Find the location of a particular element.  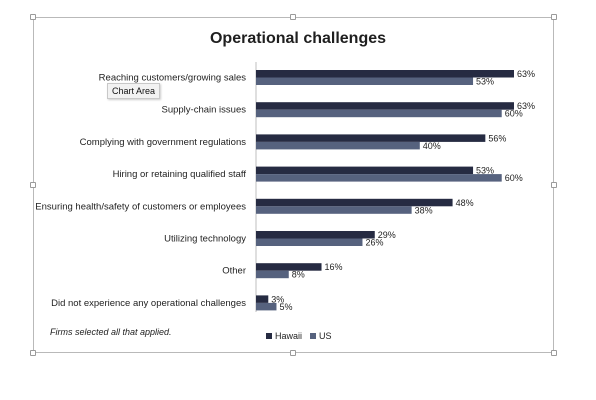

data-label-hawaii: 16% is located at coordinates (334, 267).